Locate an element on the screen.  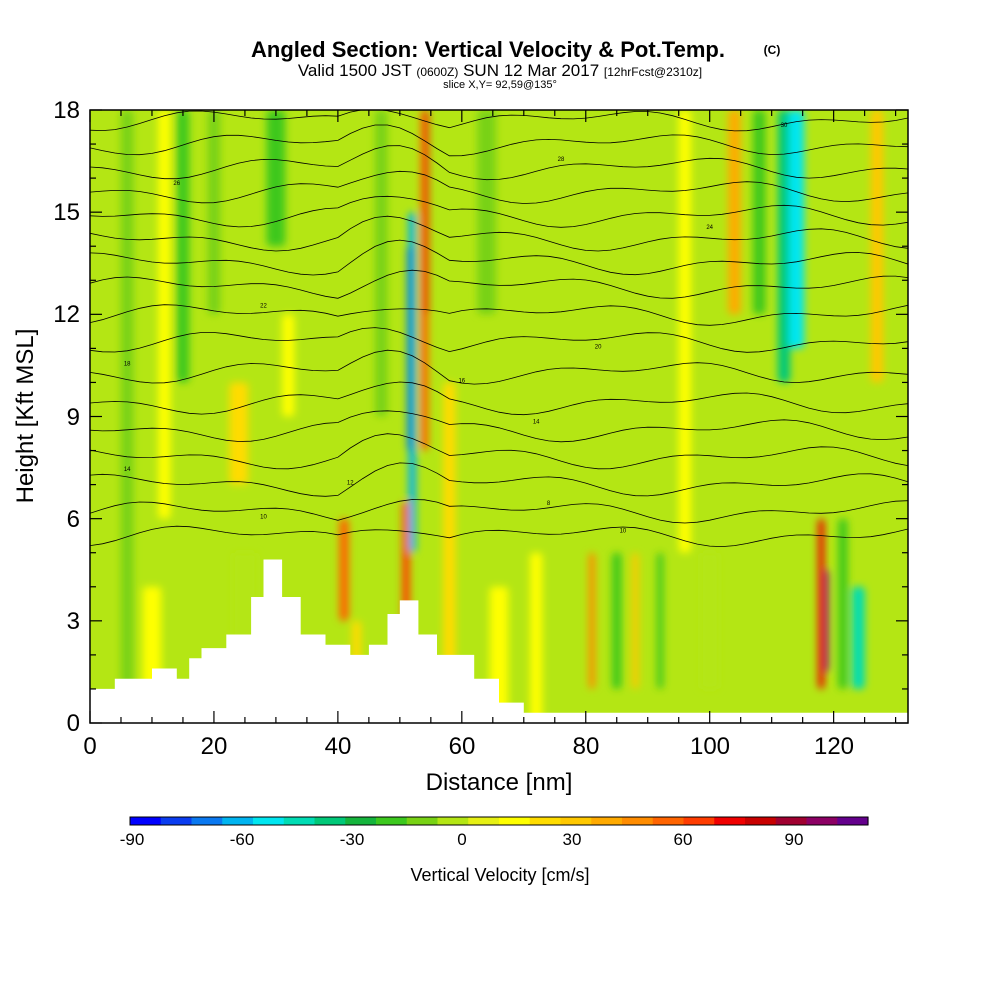
colorbar-tick-label: -90 is located at coordinates (132, 839).